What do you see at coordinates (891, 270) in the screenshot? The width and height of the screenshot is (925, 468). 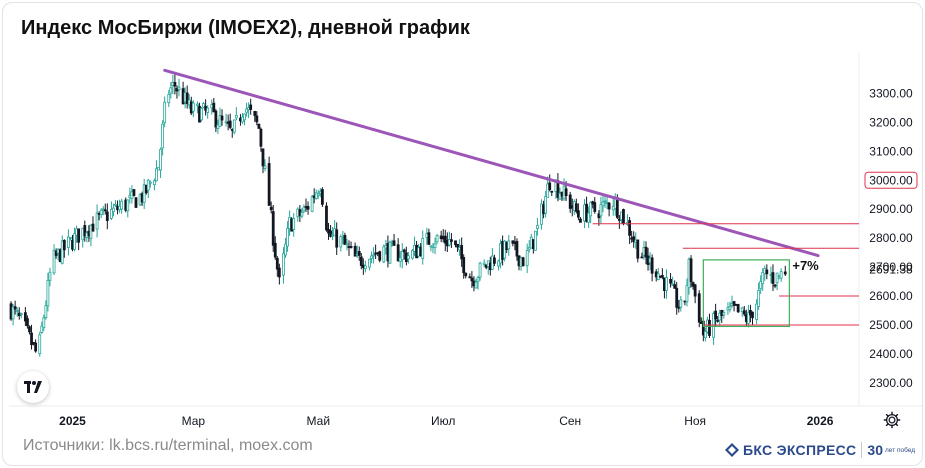 I see `current-price-label: 2691.38` at bounding box center [891, 270].